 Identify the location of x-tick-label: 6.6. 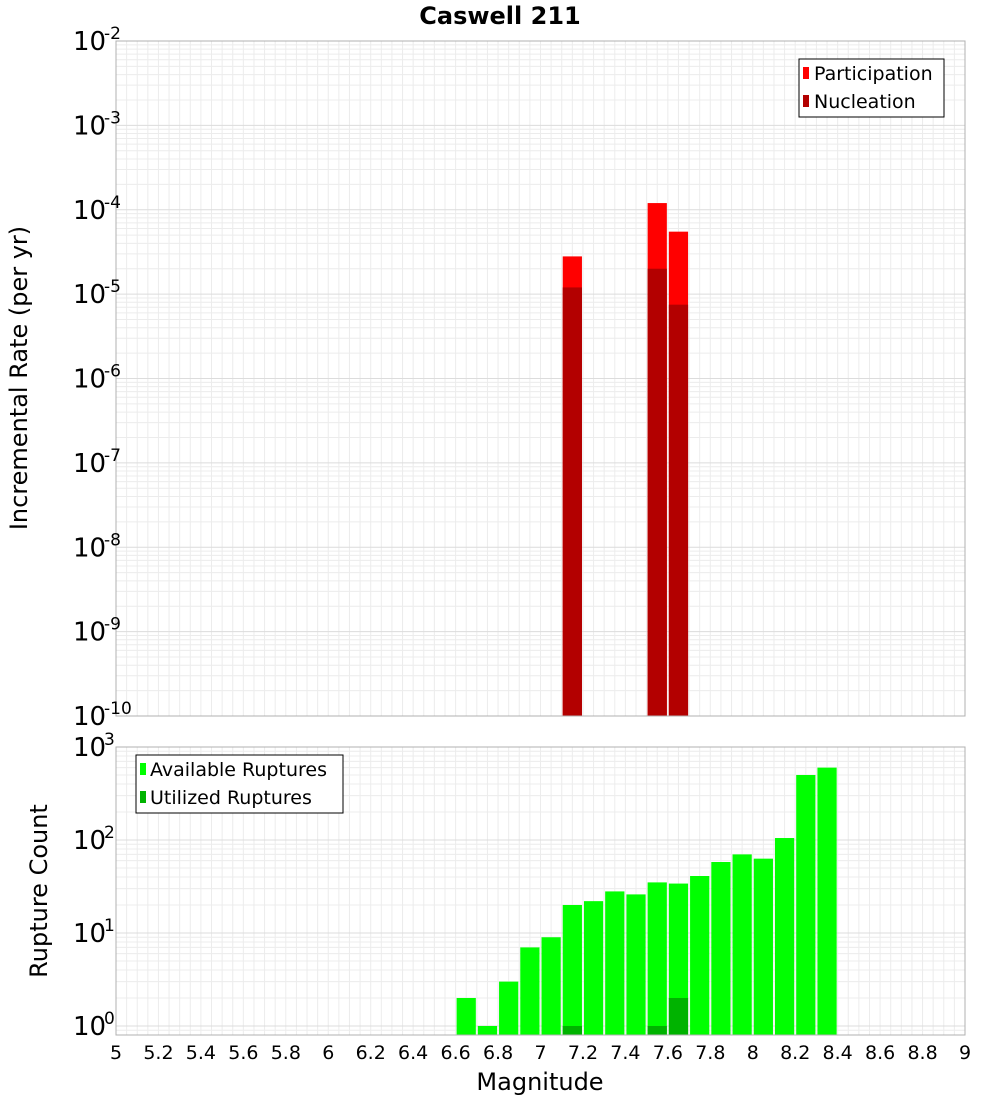
(455, 1053).